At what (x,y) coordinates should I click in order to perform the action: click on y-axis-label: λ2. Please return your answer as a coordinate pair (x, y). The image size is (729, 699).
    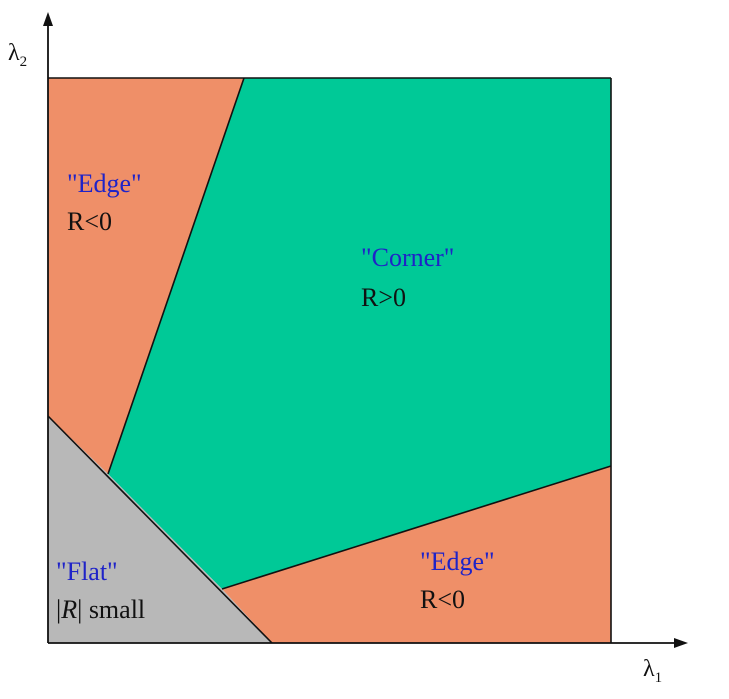
    Looking at the image, I should click on (17, 55).